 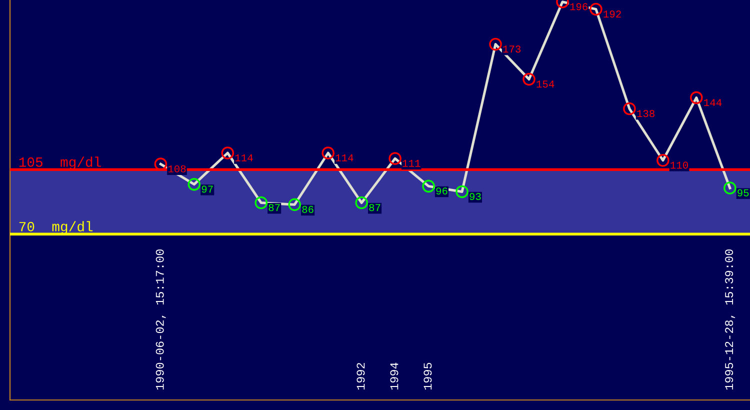 I want to click on data-label: 144, so click(x=713, y=102).